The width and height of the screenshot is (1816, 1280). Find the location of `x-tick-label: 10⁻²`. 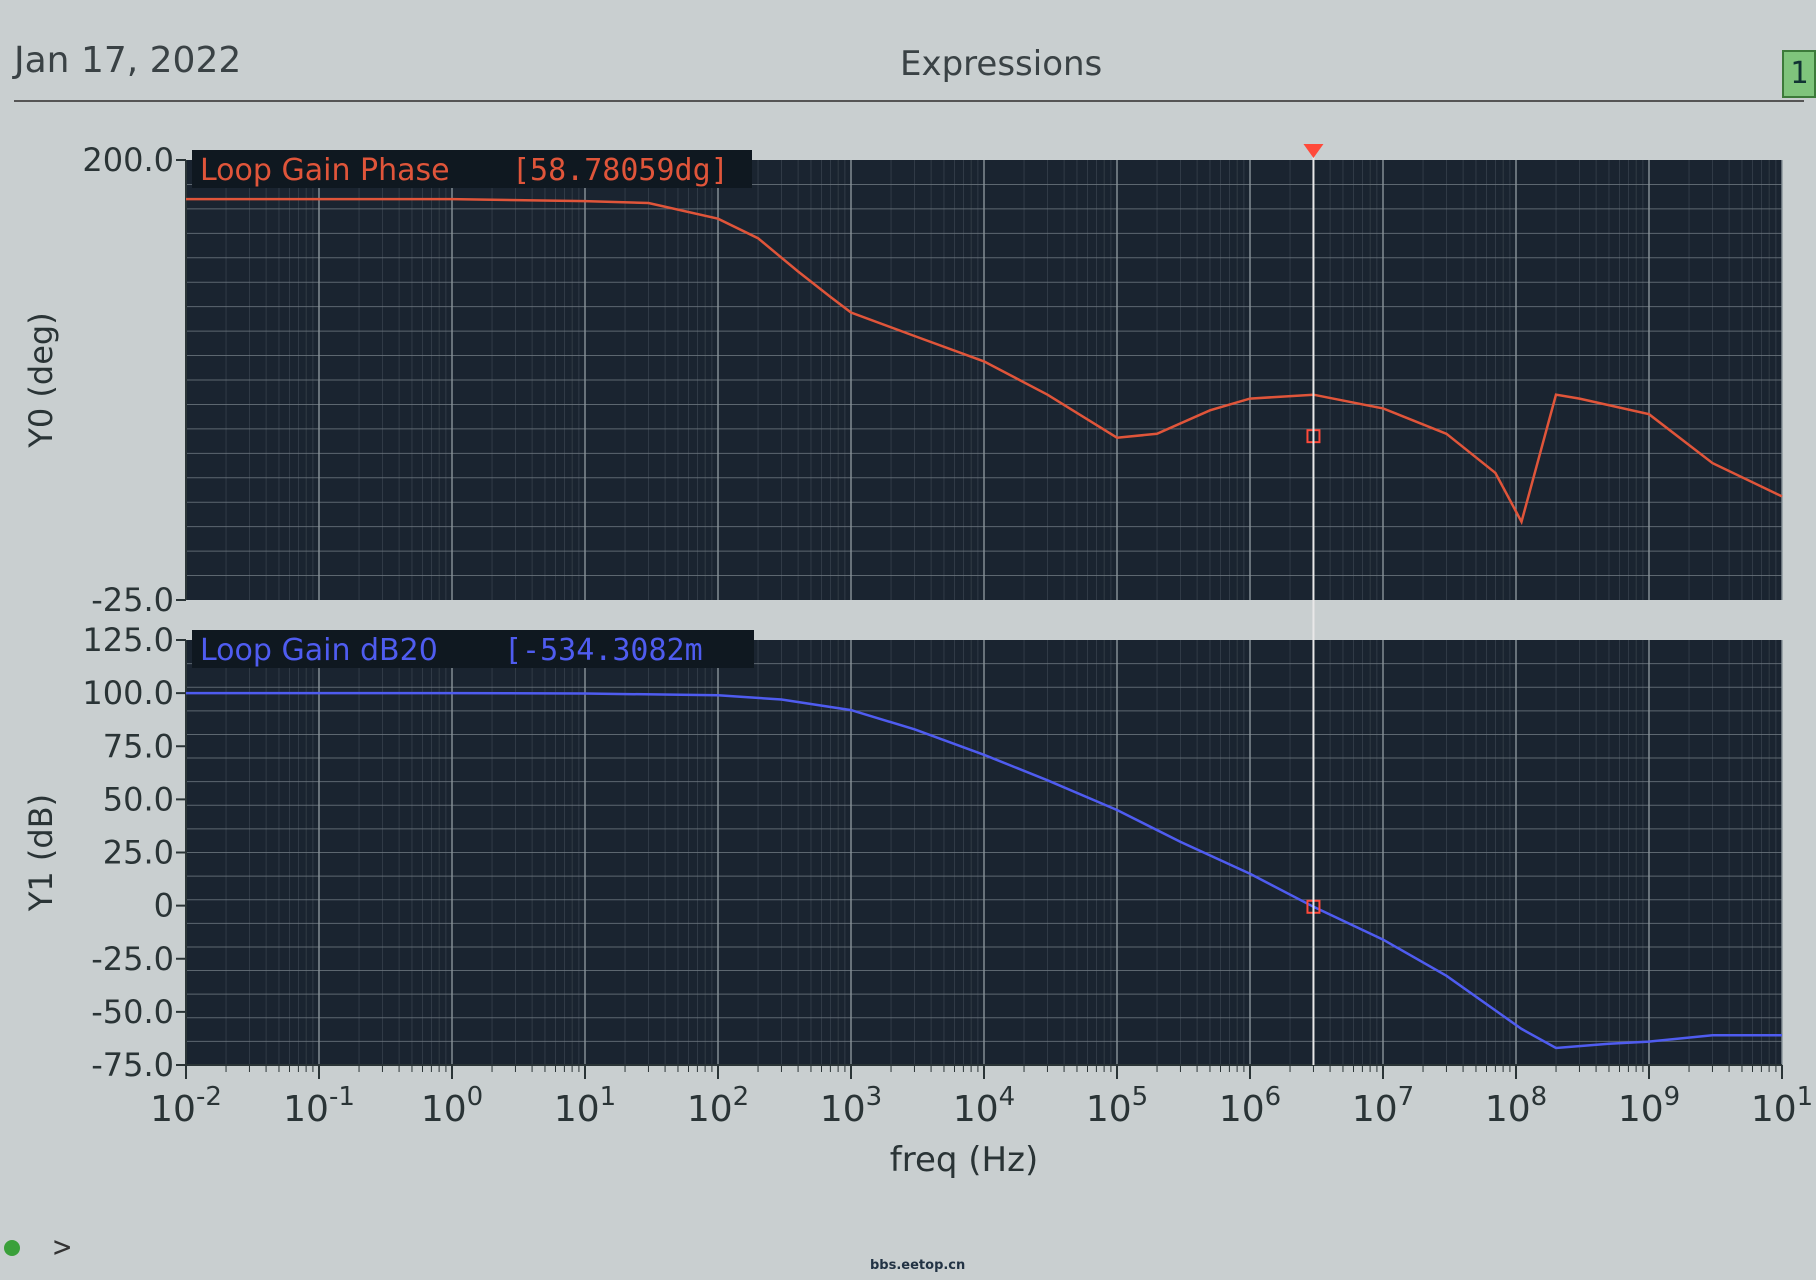

x-tick-label: 10⁻² is located at coordinates (186, 1106).